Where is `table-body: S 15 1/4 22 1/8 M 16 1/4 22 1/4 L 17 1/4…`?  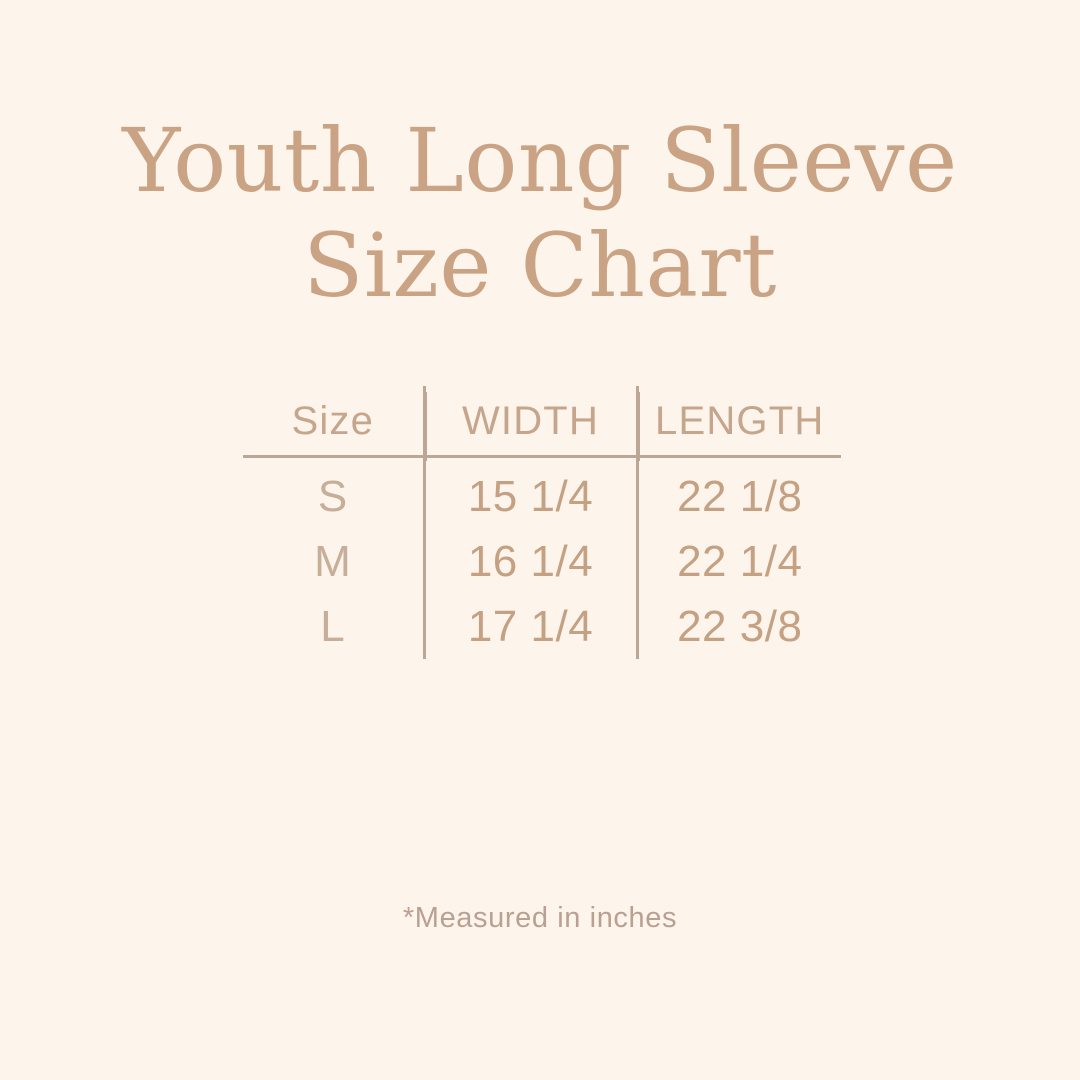 table-body: S 15 1/4 22 1/8 M 16 1/4 22 1/4 L 17 1/4… is located at coordinates (542, 557).